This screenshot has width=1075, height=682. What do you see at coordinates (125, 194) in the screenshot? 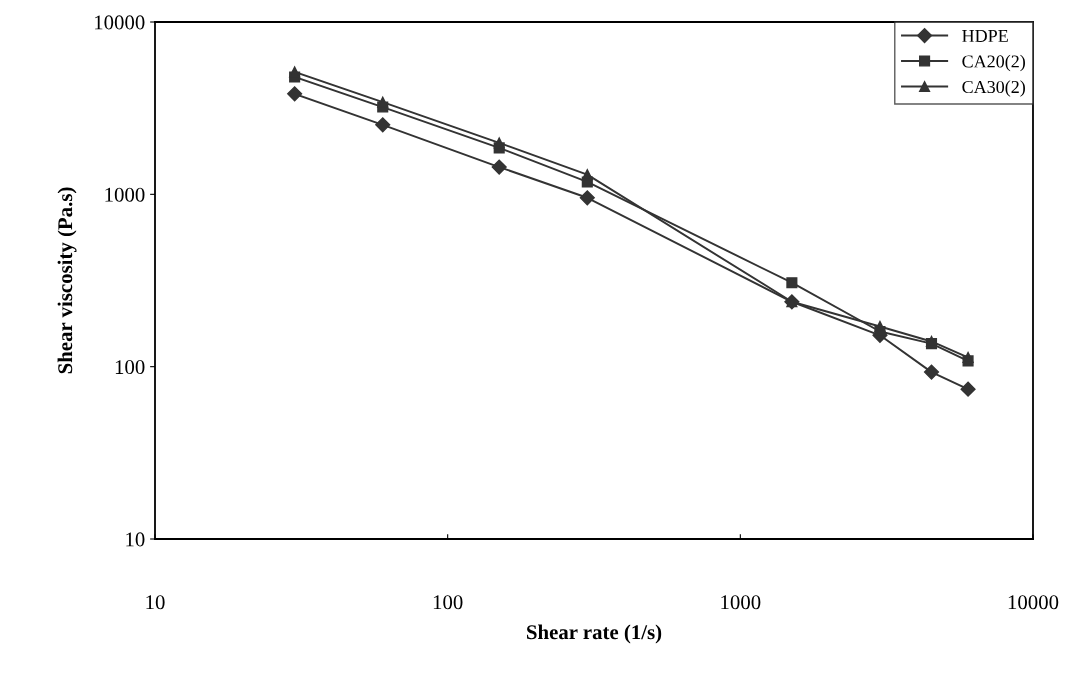
I see `y-tick-label: 1000` at bounding box center [125, 194].